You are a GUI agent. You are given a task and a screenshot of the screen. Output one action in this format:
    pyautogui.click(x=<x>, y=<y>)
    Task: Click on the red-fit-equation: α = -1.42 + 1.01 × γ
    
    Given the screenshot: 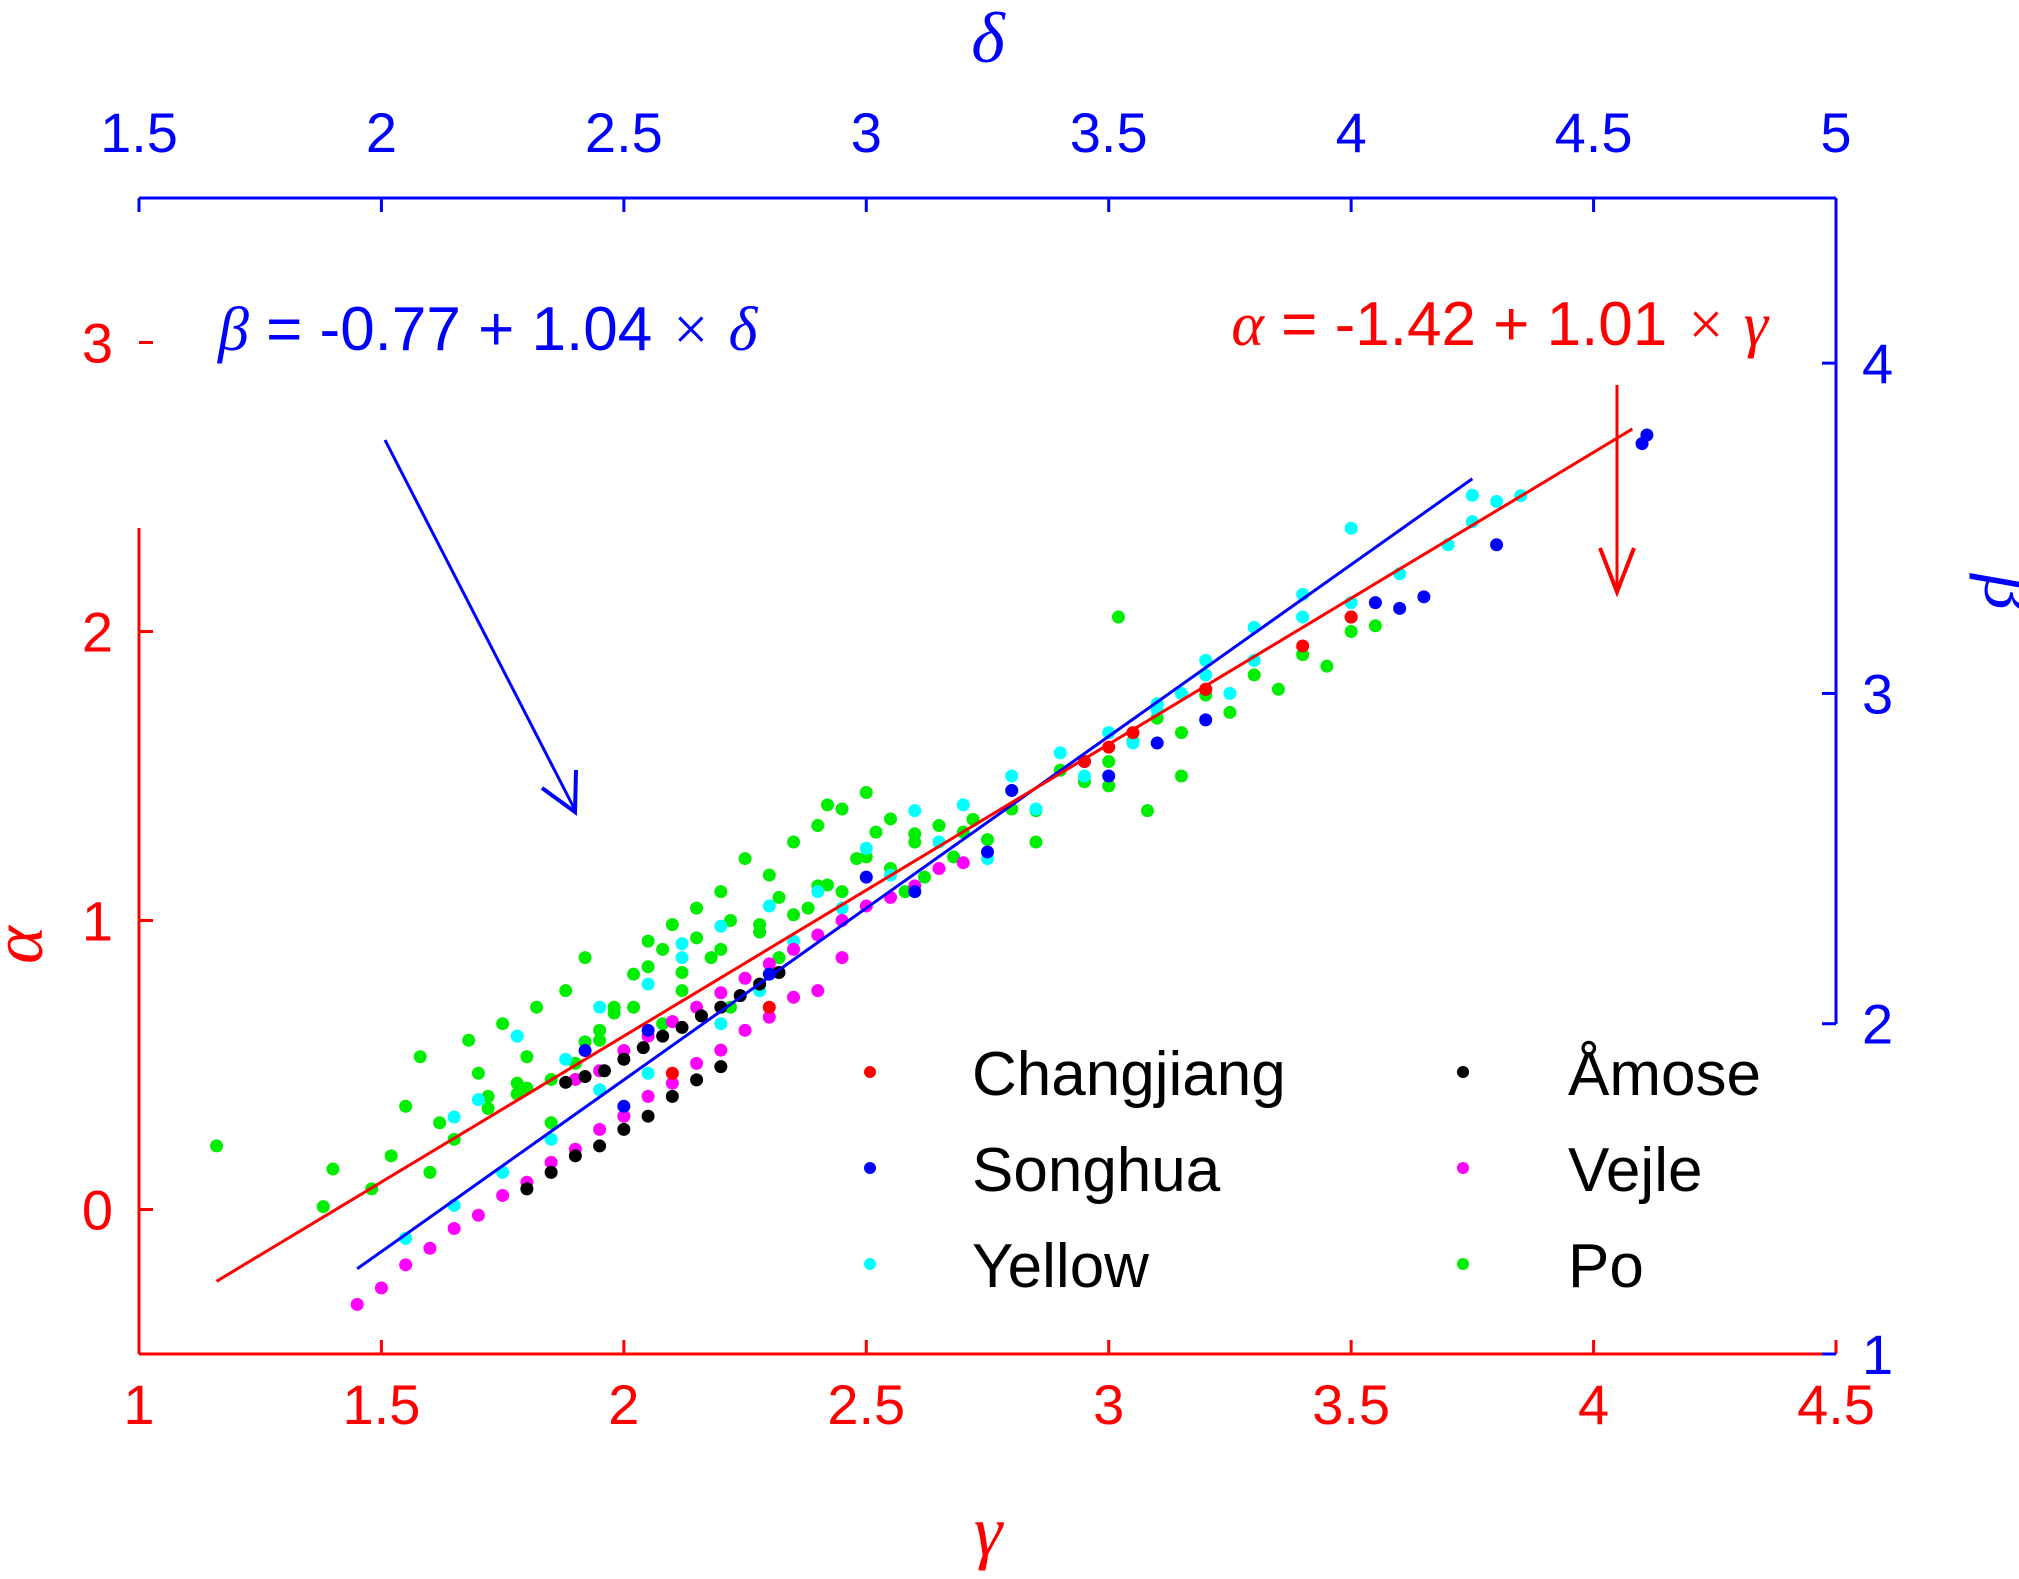 What is the action you would take?
    pyautogui.click(x=1500, y=324)
    